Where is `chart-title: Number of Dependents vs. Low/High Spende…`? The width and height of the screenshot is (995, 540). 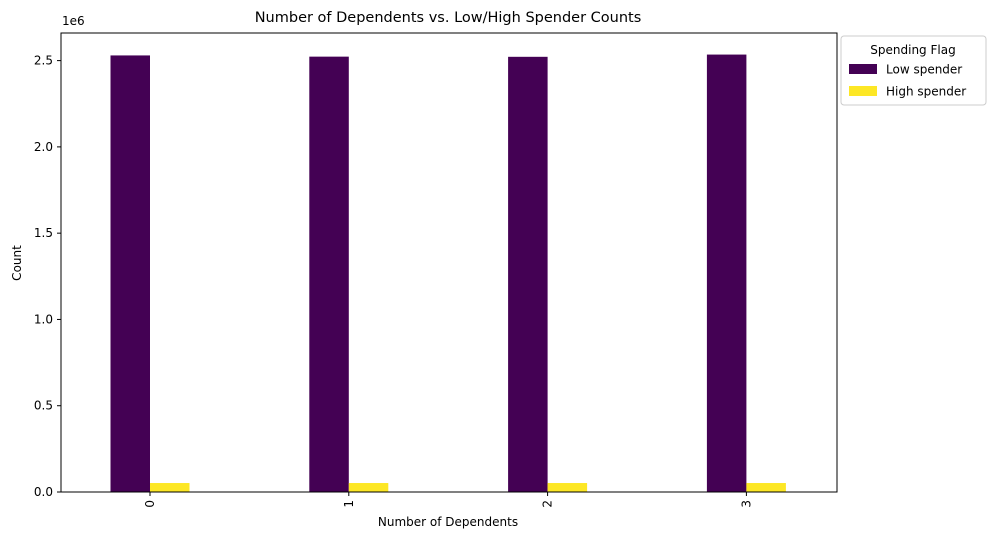
chart-title: Number of Dependents vs. Low/High Spende… is located at coordinates (448, 18).